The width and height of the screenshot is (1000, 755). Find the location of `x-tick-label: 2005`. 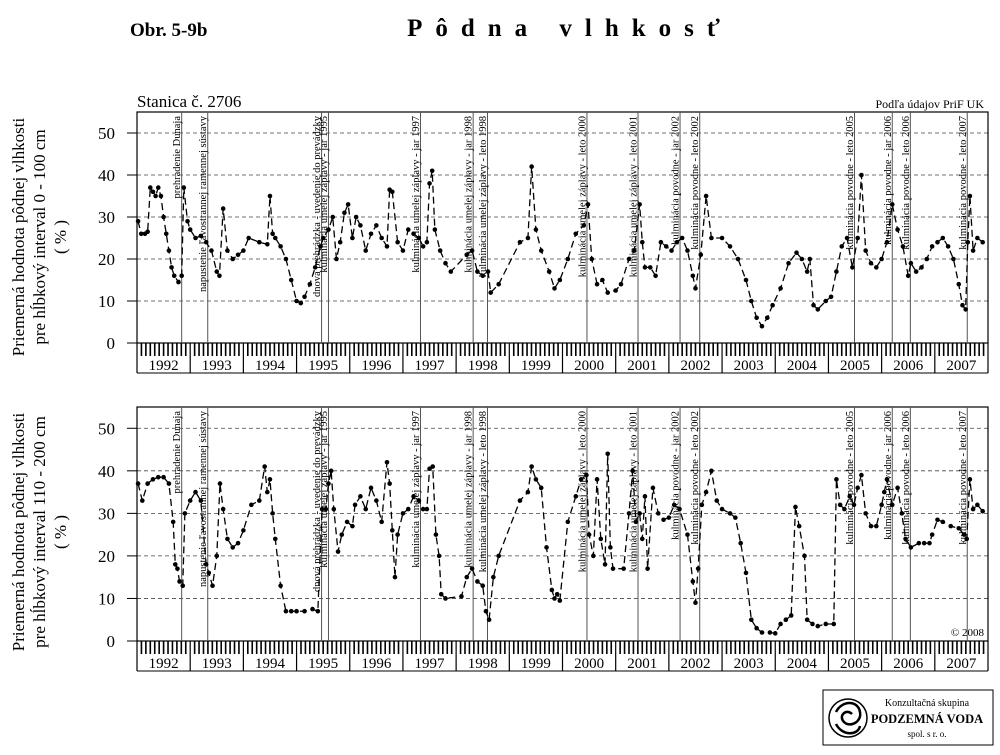

x-tick-label: 2005 is located at coordinates (855, 664).